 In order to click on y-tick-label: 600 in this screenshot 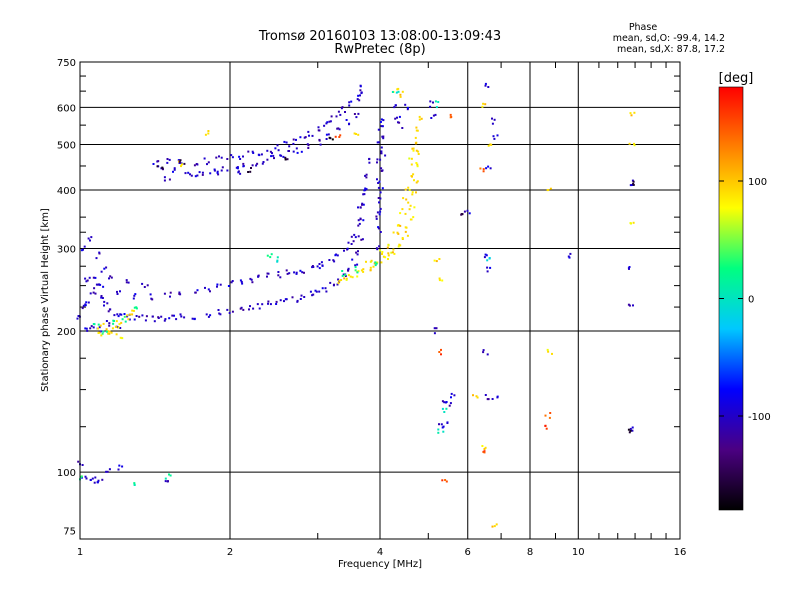, I will do `click(66, 108)`.